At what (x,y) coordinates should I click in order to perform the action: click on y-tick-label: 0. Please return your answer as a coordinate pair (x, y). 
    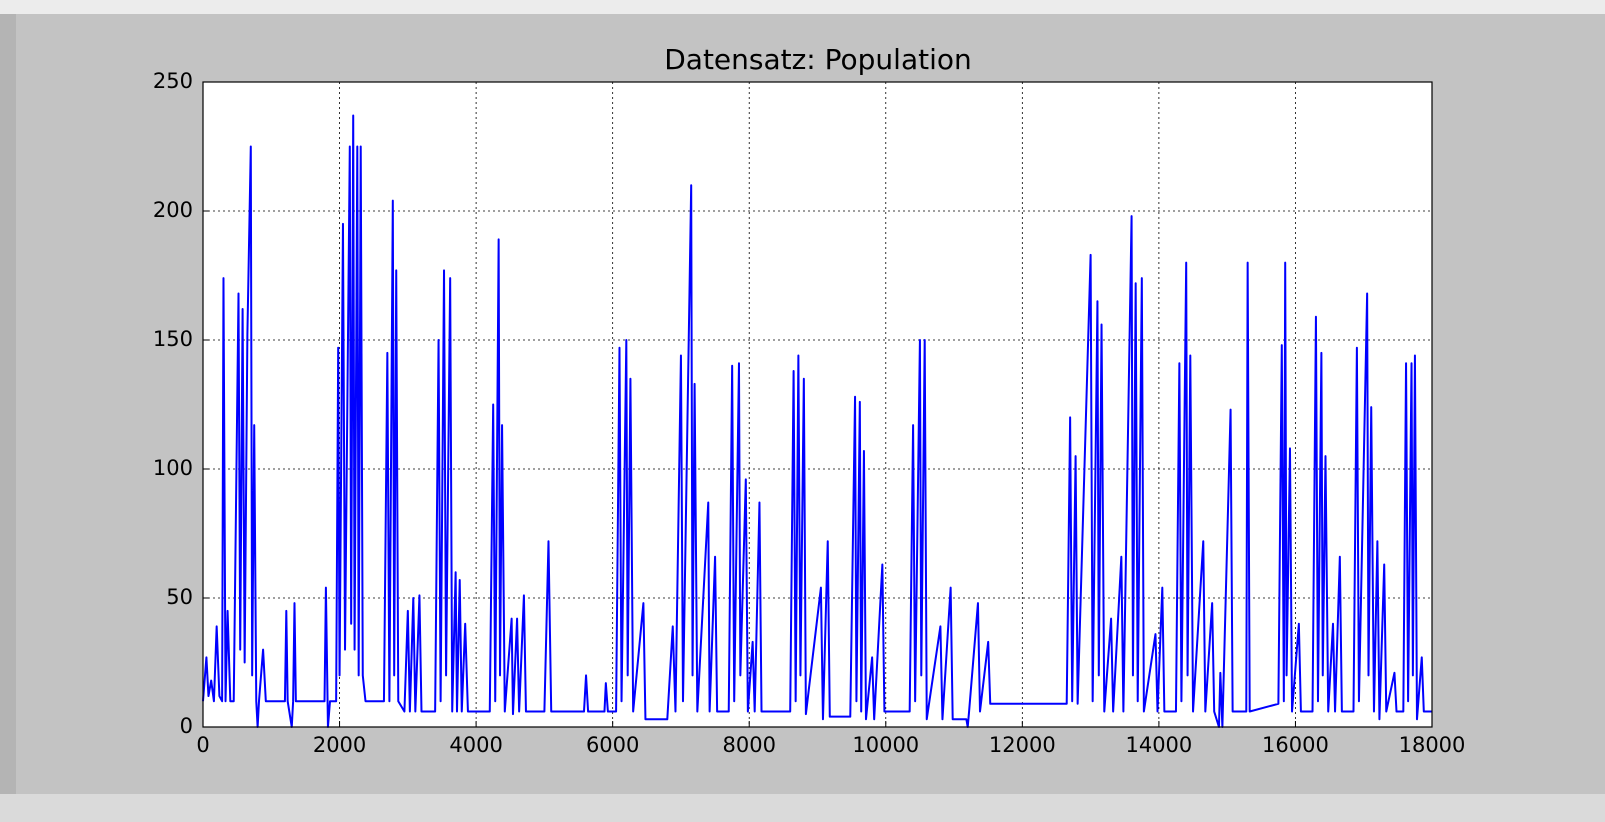
    Looking at the image, I should click on (186, 726).